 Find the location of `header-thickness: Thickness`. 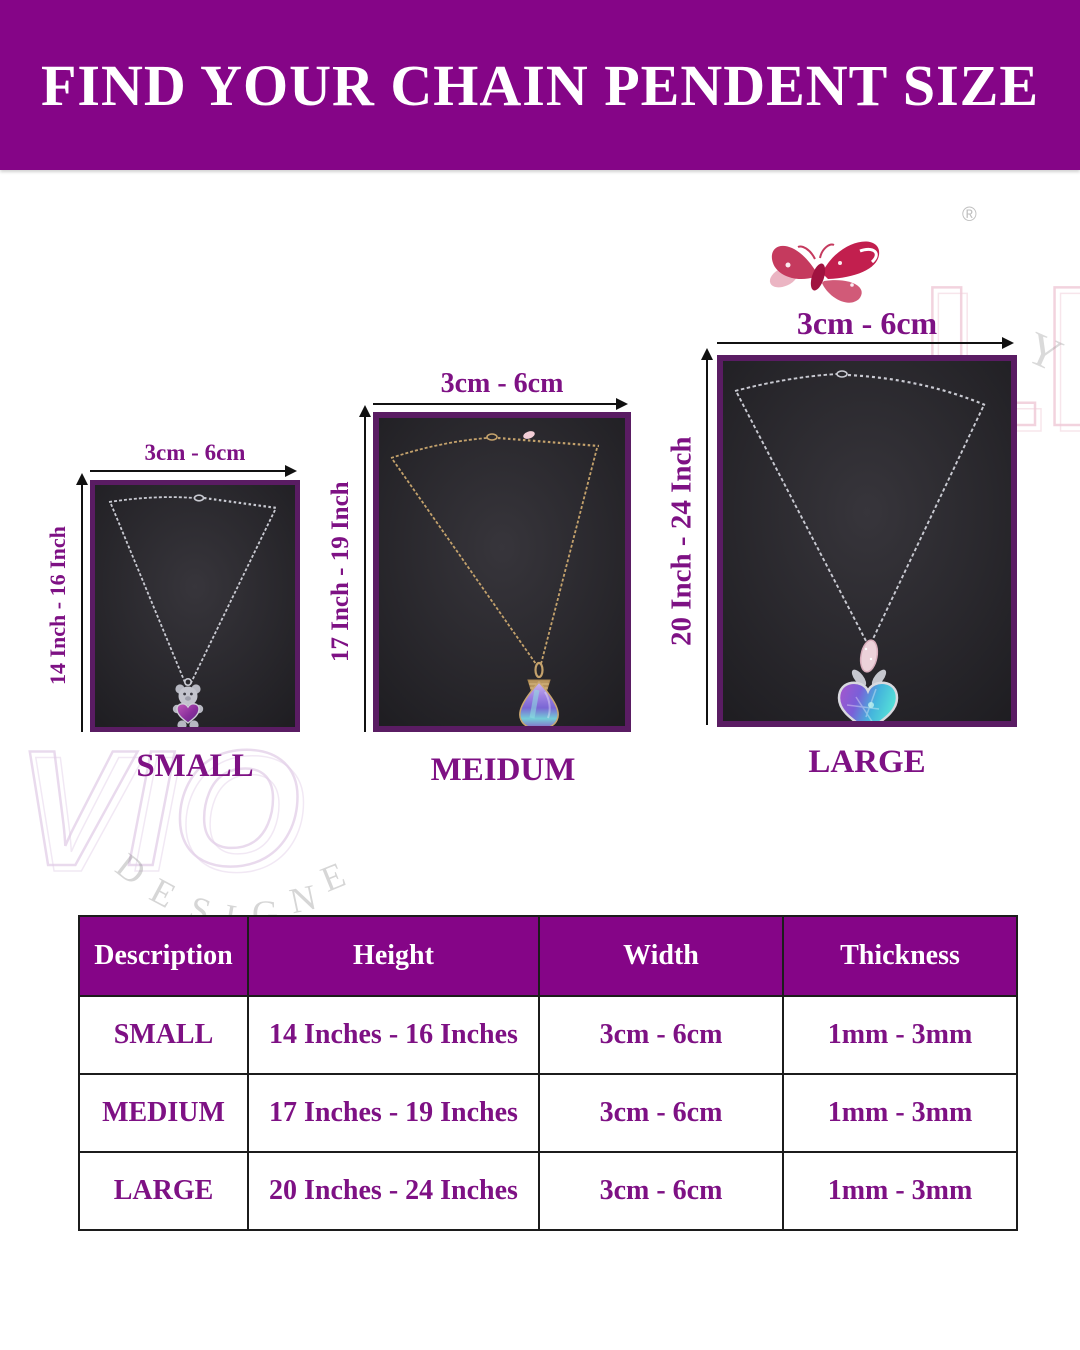

header-thickness: Thickness is located at coordinates (900, 956).